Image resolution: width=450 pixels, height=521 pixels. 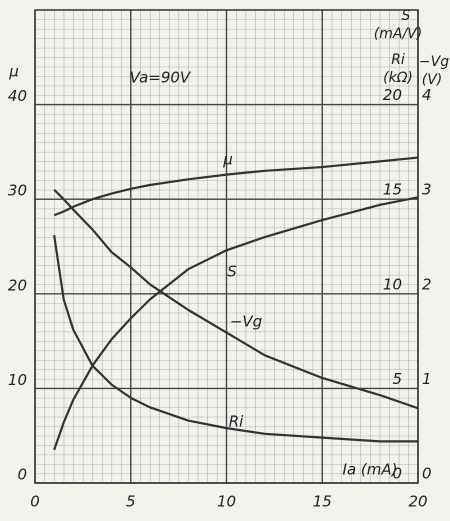 What do you see at coordinates (398, 34) in the screenshot?
I see `y2-axis-label: (mA/V)` at bounding box center [398, 34].